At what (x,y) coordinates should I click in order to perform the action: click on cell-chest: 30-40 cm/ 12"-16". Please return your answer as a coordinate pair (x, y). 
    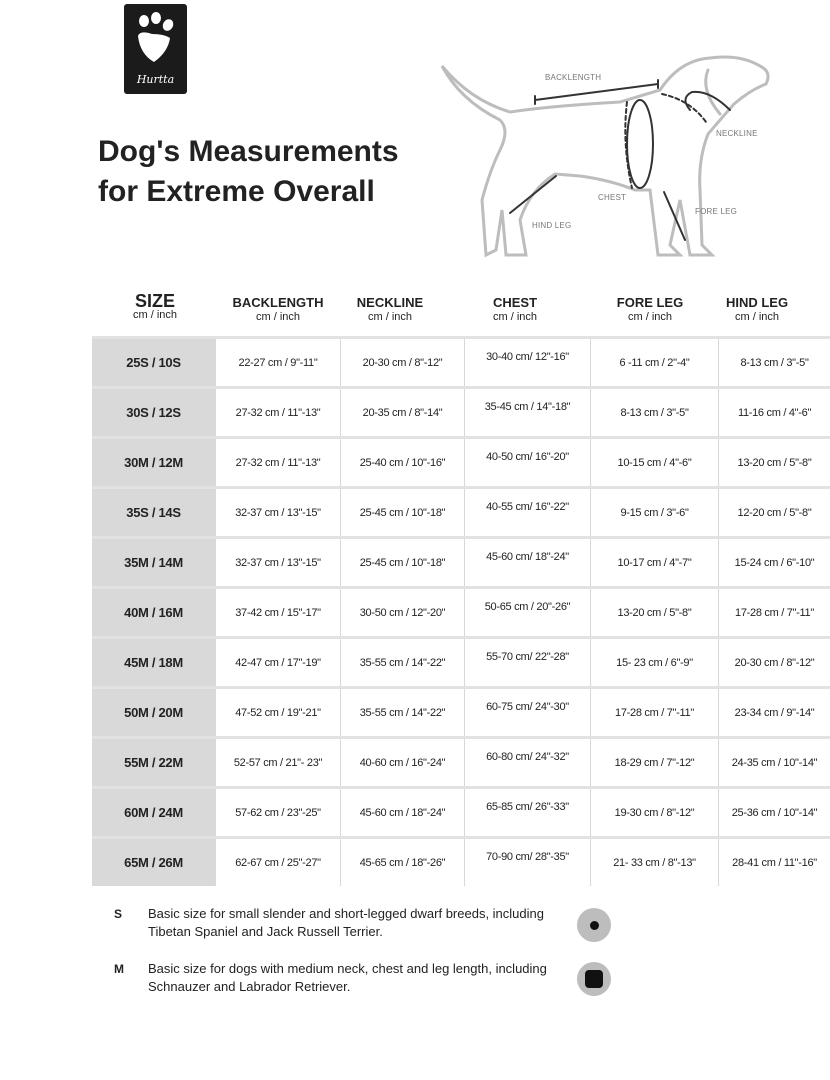
    Looking at the image, I should click on (527, 362).